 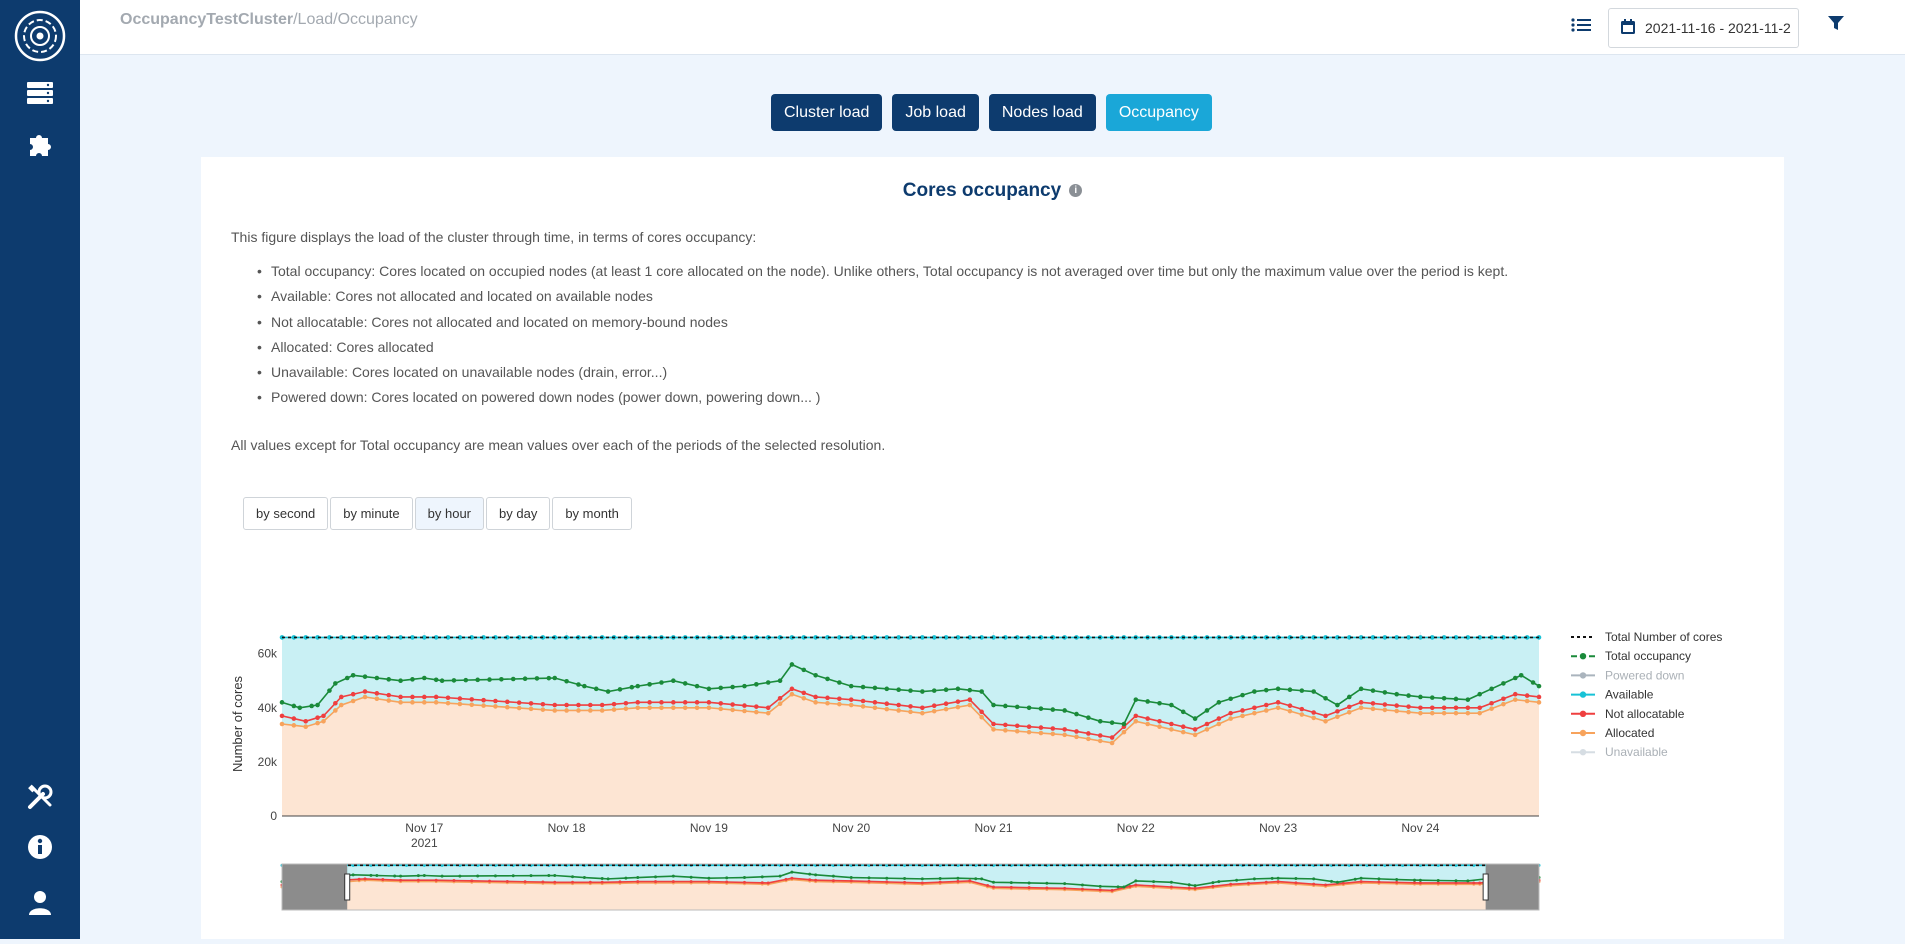 What do you see at coordinates (1629, 695) in the screenshot?
I see `legend-item: Available` at bounding box center [1629, 695].